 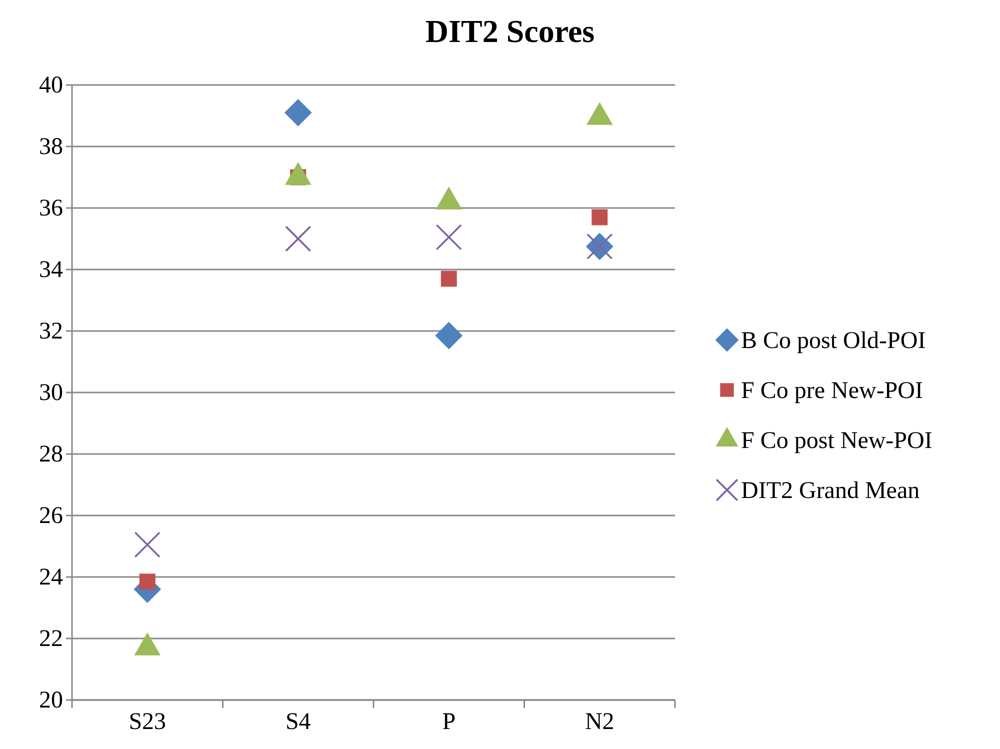 What do you see at coordinates (51, 393) in the screenshot?
I see `y-tick-label: 30` at bounding box center [51, 393].